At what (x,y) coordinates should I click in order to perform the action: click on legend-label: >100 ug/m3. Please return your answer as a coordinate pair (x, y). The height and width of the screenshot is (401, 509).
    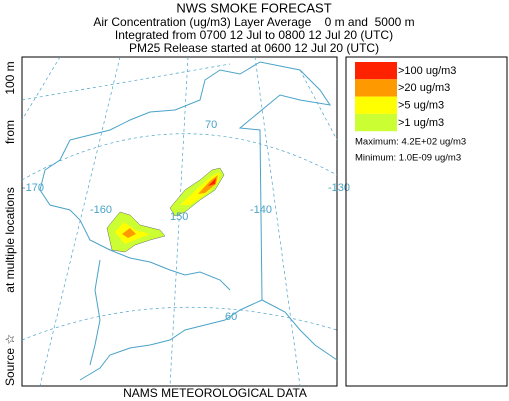
    Looking at the image, I should click on (427, 71).